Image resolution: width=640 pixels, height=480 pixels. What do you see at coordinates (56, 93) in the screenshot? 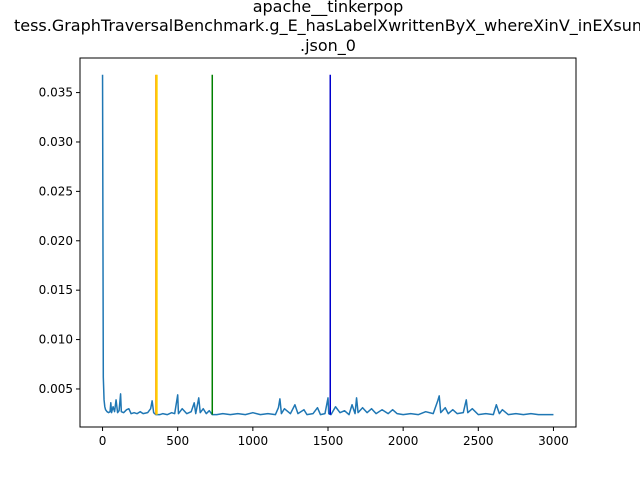
I see `y-tick-label: 0.035` at bounding box center [56, 93].